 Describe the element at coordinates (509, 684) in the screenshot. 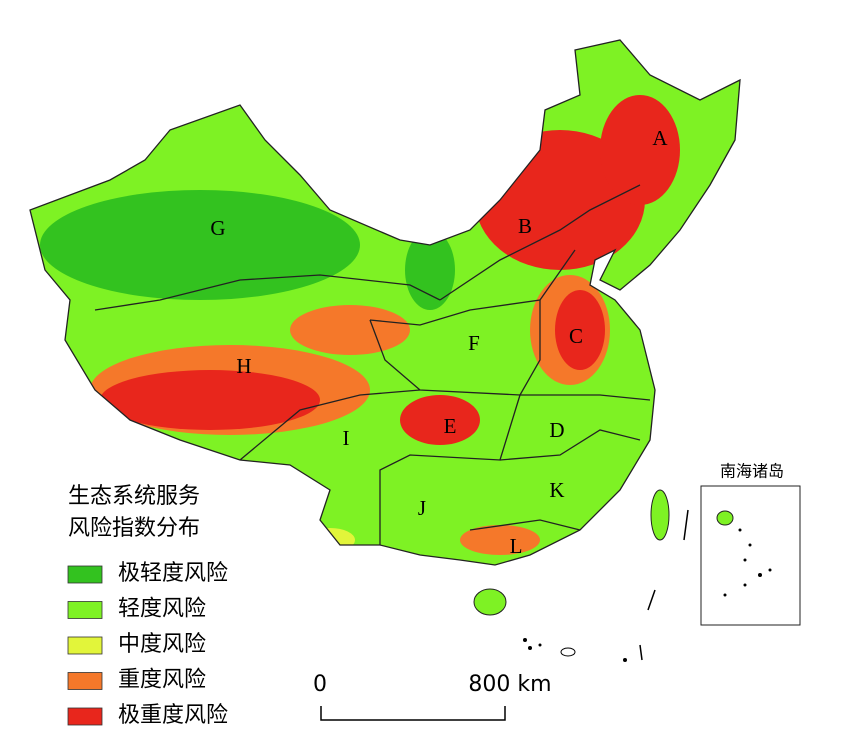

I see `scale-label: 800 km` at that location.